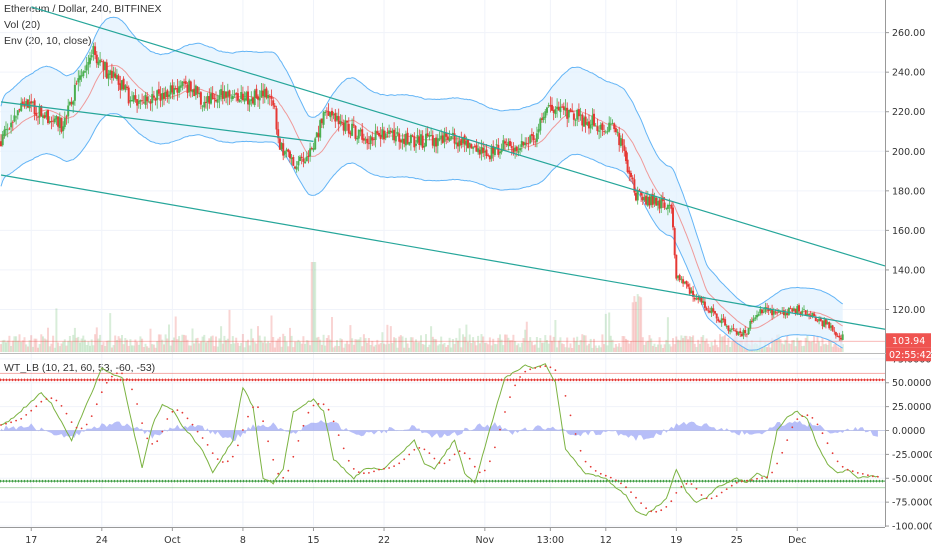  Describe the element at coordinates (908, 73) in the screenshot. I see `price-tick-label-6: 240.00` at that location.